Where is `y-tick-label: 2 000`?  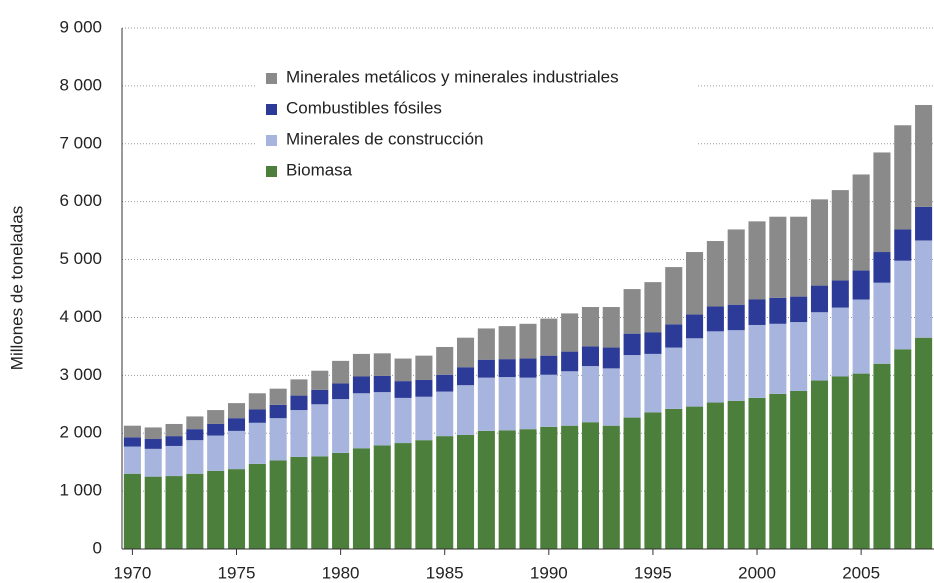 y-tick-label: 2 000 is located at coordinates (80, 432).